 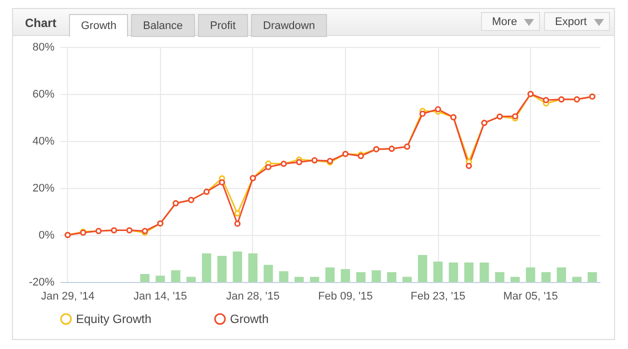 I want to click on y-tick-label: 0%, so click(x=46, y=236).